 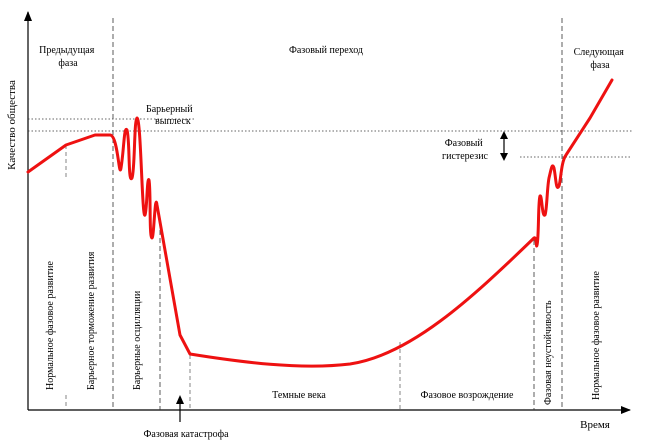 What do you see at coordinates (68, 57) in the screenshot?
I see `previous-phase-label: Предыдущая фаза` at bounding box center [68, 57].